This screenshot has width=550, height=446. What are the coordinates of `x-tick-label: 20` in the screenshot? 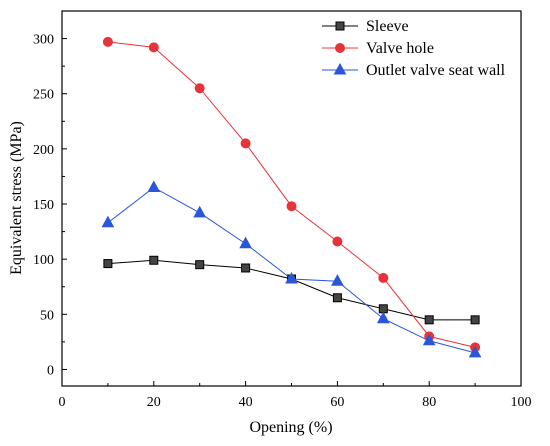 It's located at (154, 402).